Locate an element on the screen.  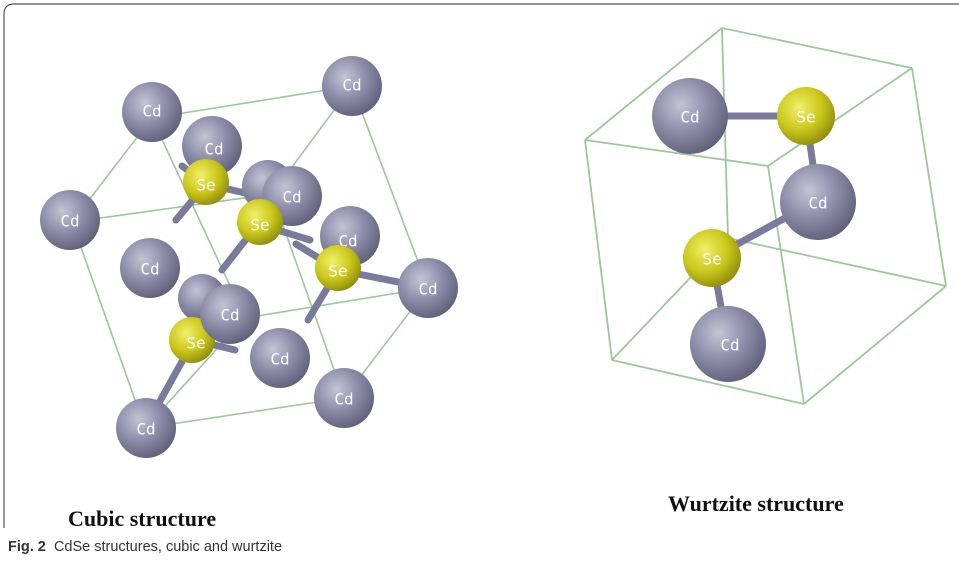
figure-caption-text: CdSe structures, cubic and wurtzite is located at coordinates (168, 547).